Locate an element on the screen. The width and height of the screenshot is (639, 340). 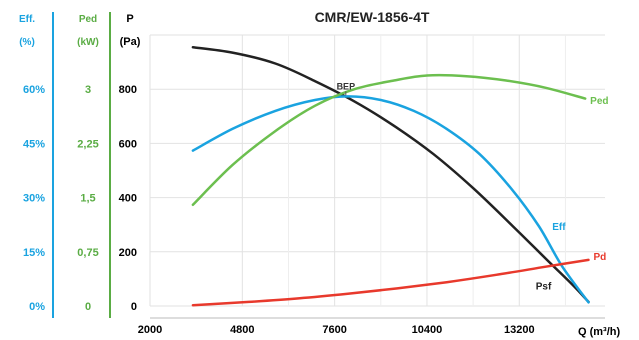
ped-tick-label: 3 is located at coordinates (88, 90).